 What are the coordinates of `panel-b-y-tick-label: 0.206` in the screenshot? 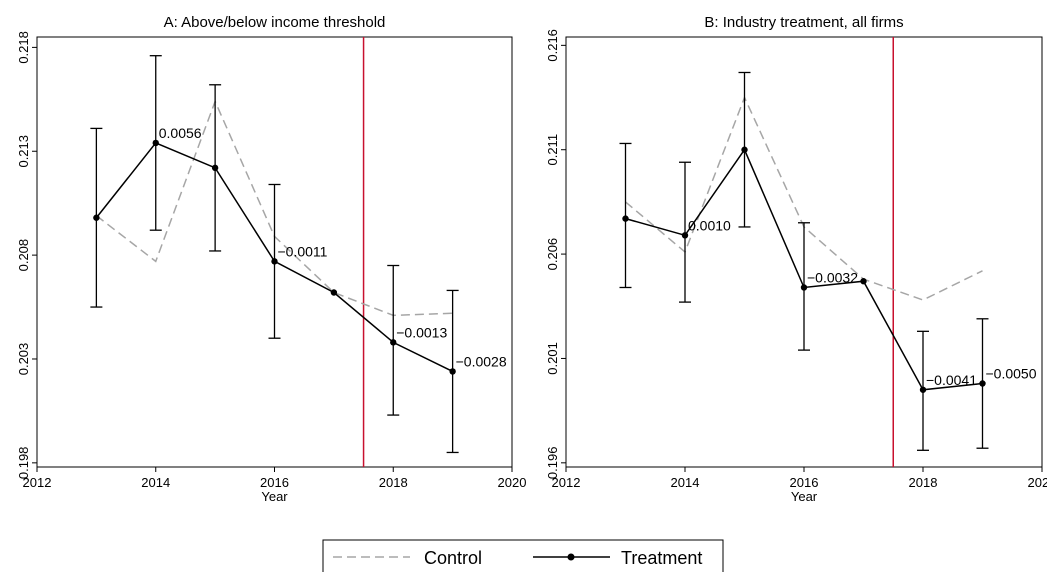 It's located at (552, 254).